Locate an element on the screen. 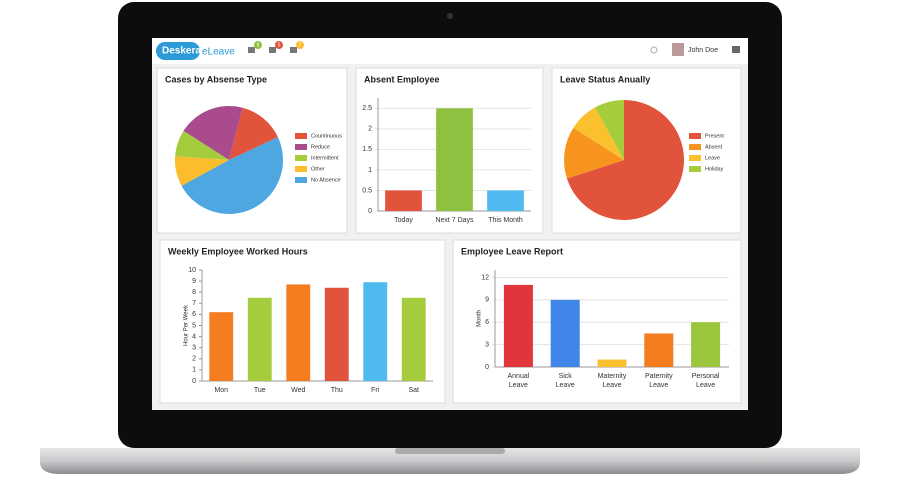 The height and width of the screenshot is (500, 900). notch is located at coordinates (450, 451).